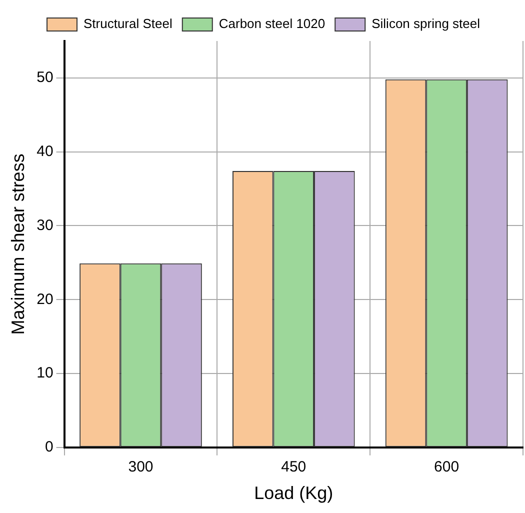 The width and height of the screenshot is (525, 513). I want to click on y-tick-label: 20, so click(45, 299).